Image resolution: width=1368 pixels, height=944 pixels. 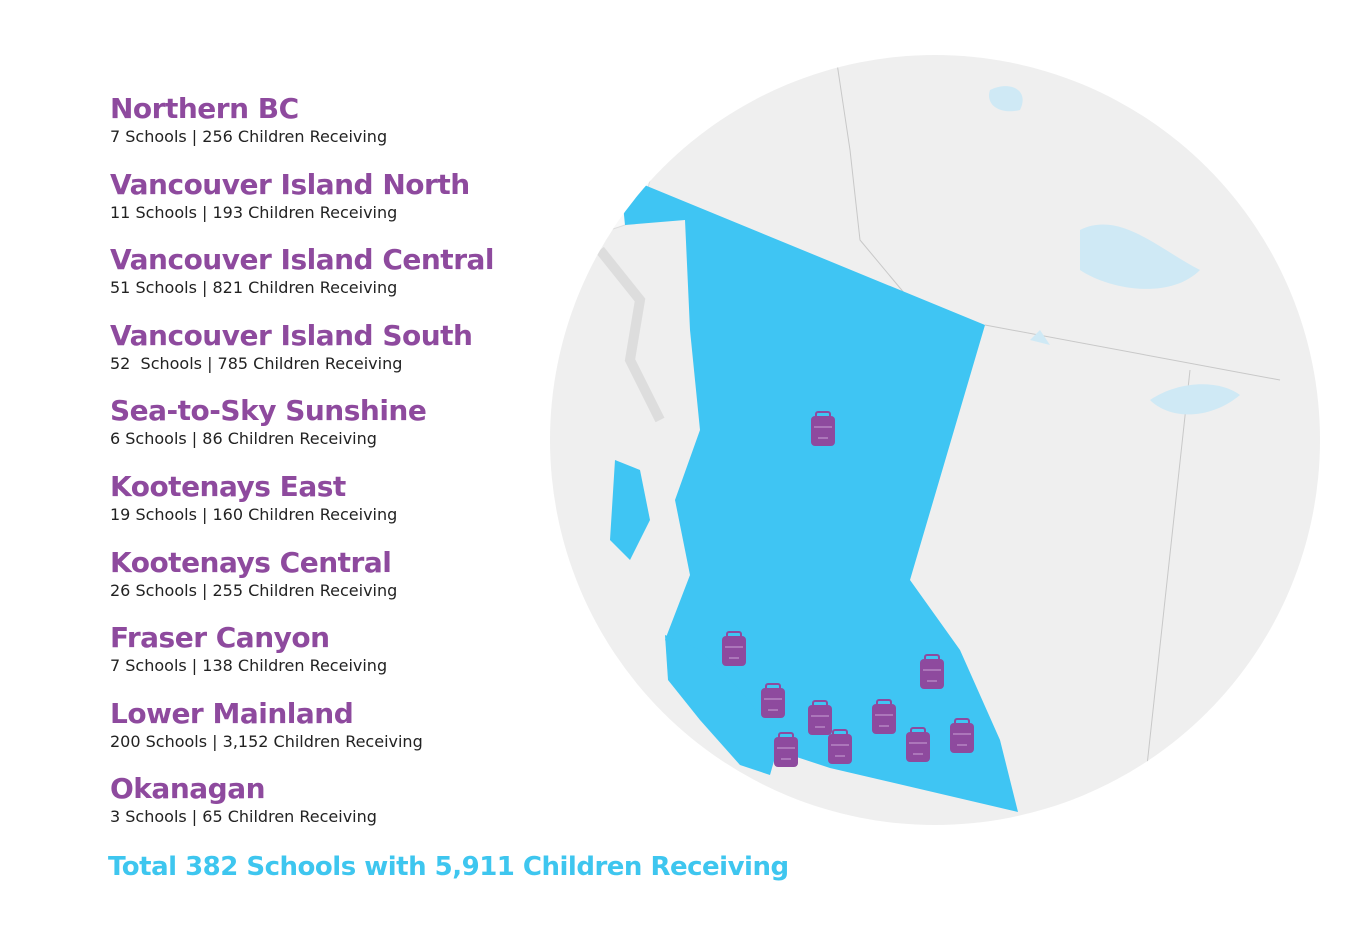 I want to click on region-name: Vancouver Island North, so click(x=290, y=184).